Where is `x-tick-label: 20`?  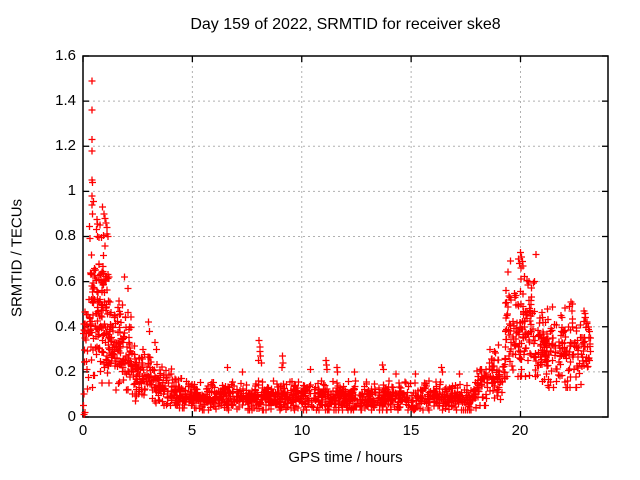 x-tick-label: 20 is located at coordinates (520, 430).